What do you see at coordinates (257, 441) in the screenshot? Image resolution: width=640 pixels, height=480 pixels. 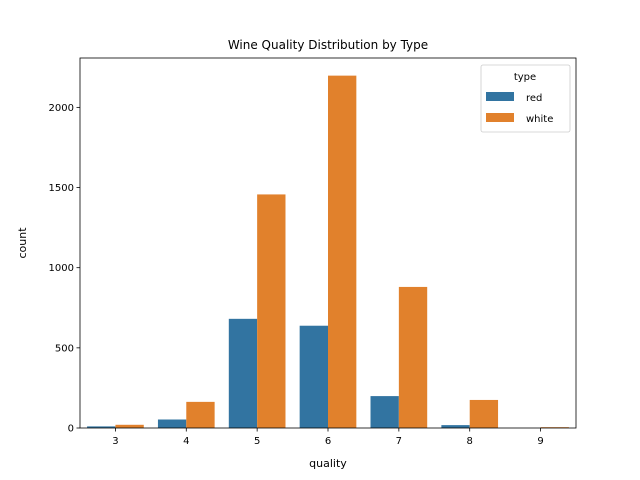 I see `x-tick-label-5: 5` at bounding box center [257, 441].